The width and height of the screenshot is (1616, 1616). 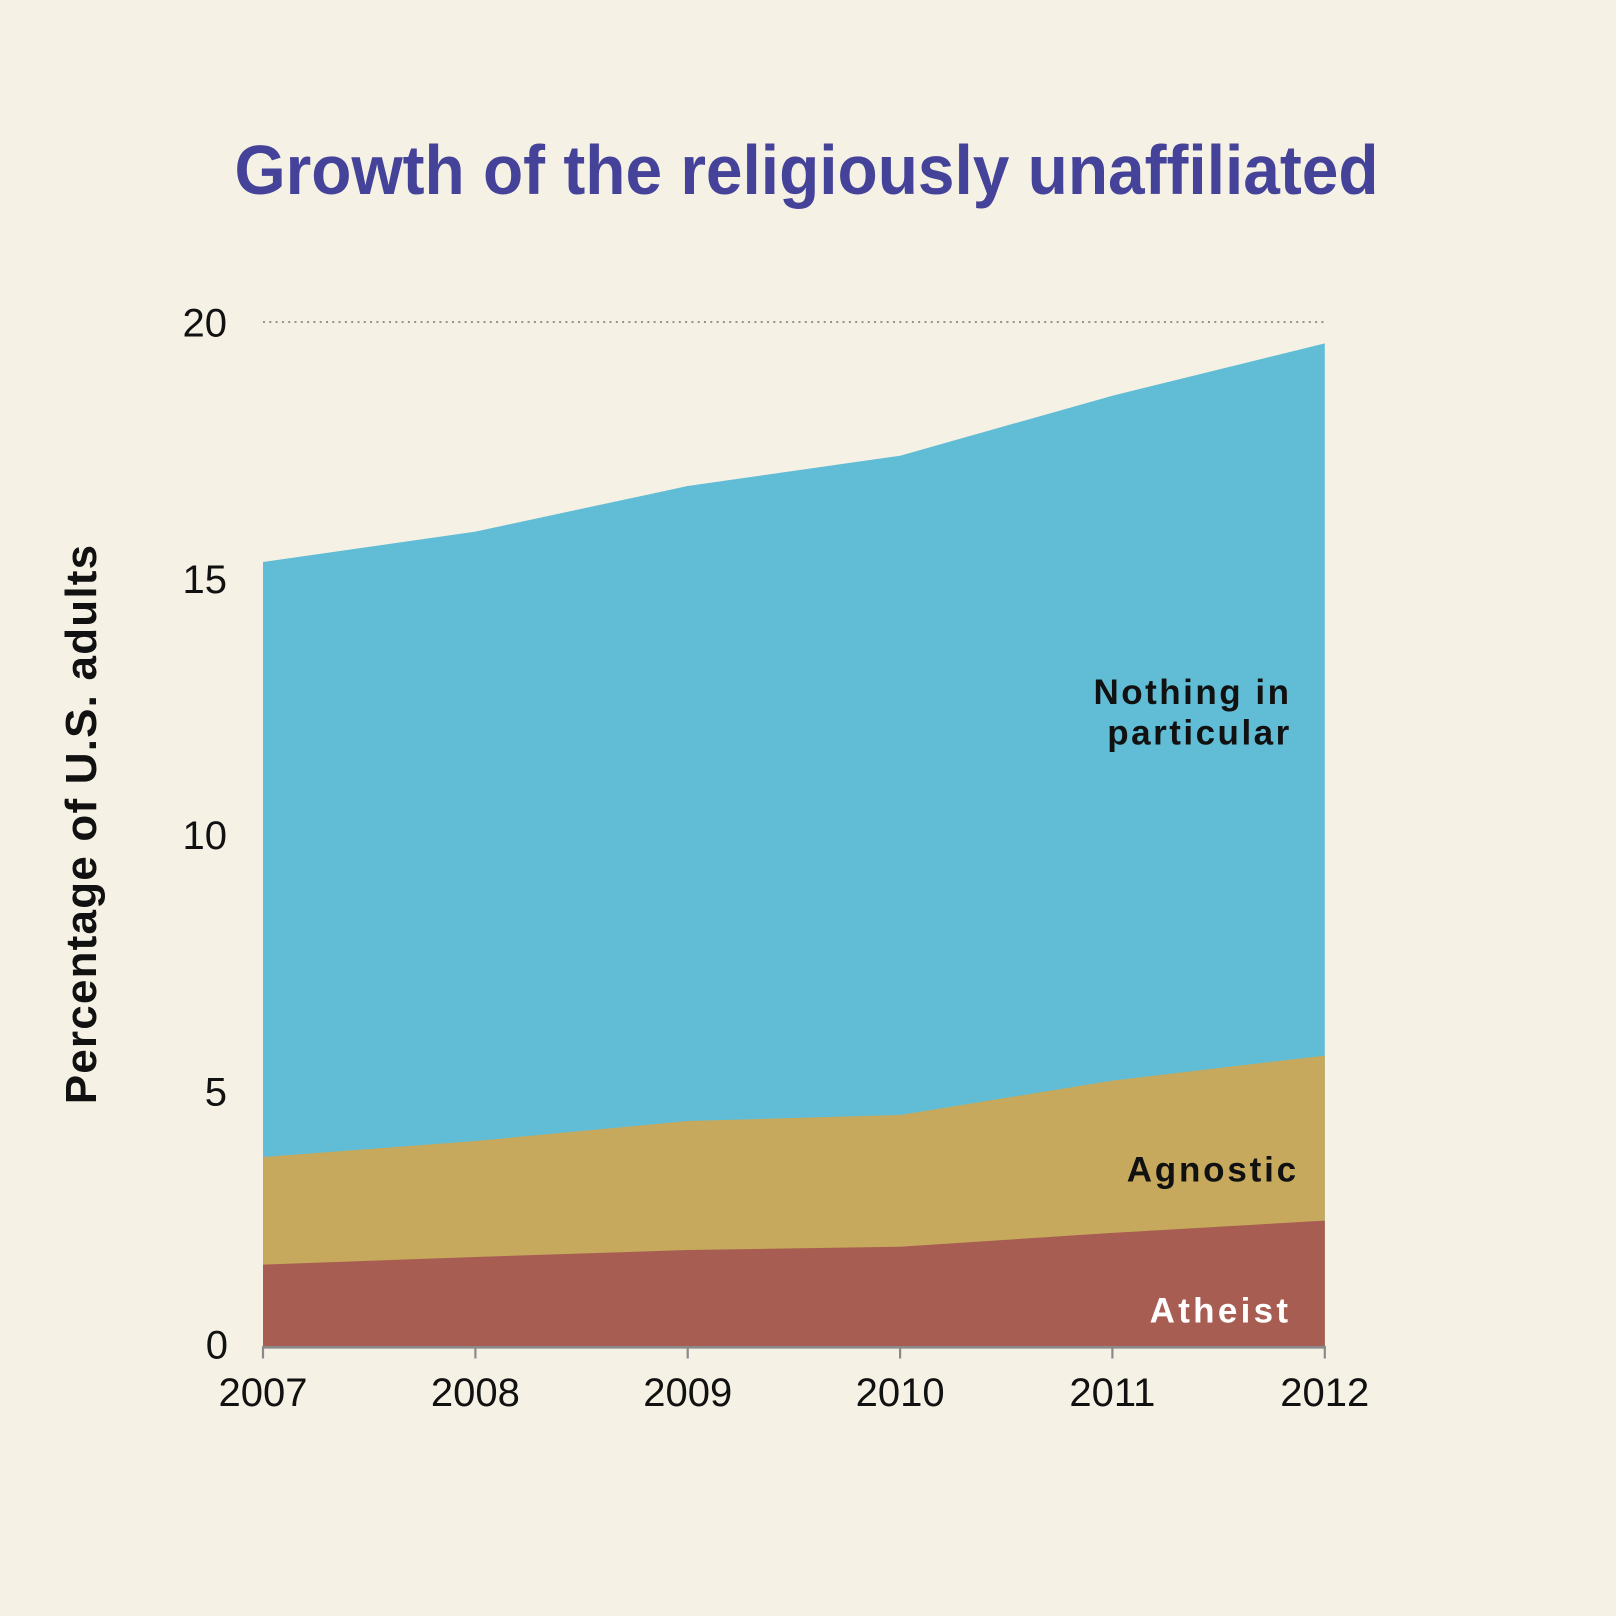 What do you see at coordinates (1324, 1393) in the screenshot?
I see `svg-text: 2012` at bounding box center [1324, 1393].